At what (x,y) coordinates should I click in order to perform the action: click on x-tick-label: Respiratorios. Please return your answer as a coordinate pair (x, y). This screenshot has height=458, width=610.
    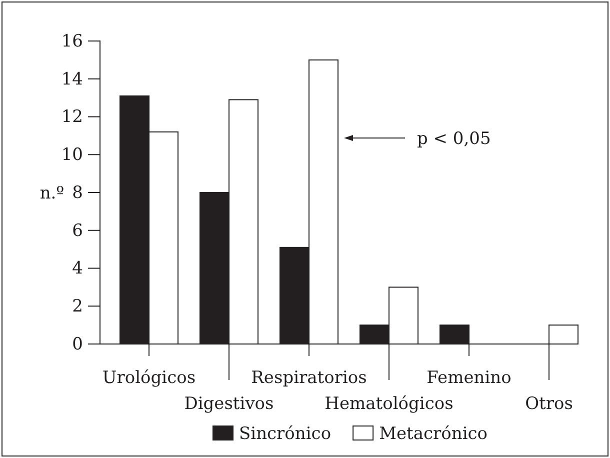
    Looking at the image, I should click on (309, 378).